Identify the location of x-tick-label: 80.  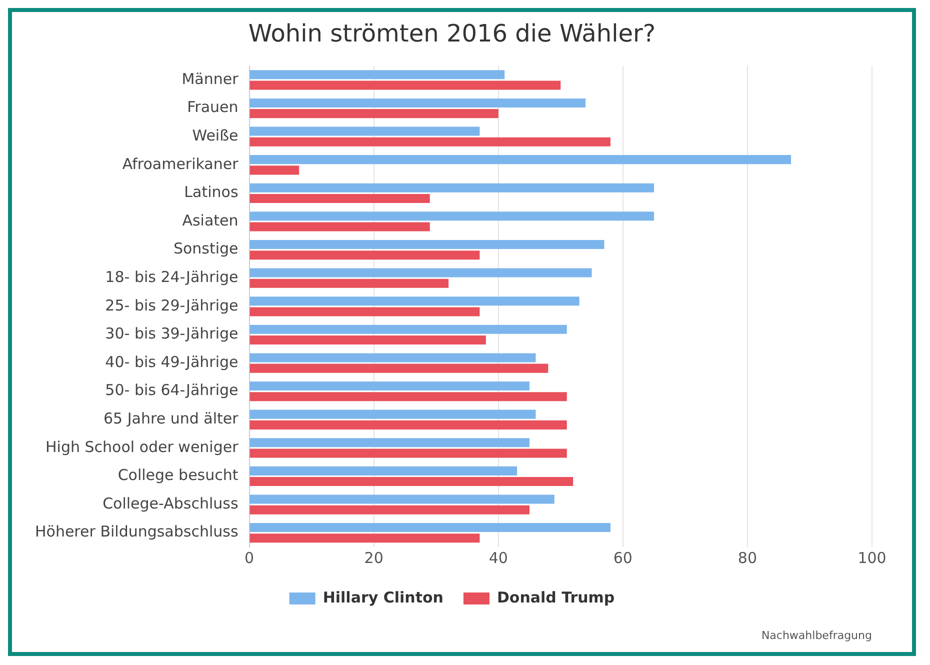
(747, 557).